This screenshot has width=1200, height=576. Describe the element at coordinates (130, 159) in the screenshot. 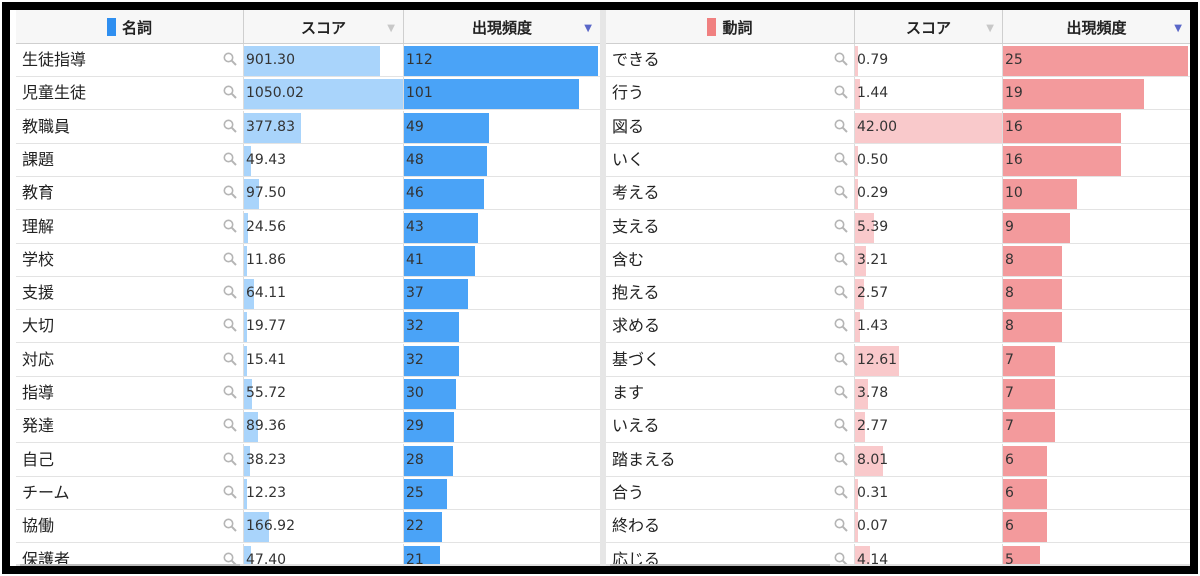

I see `word-cell: 課題` at that location.